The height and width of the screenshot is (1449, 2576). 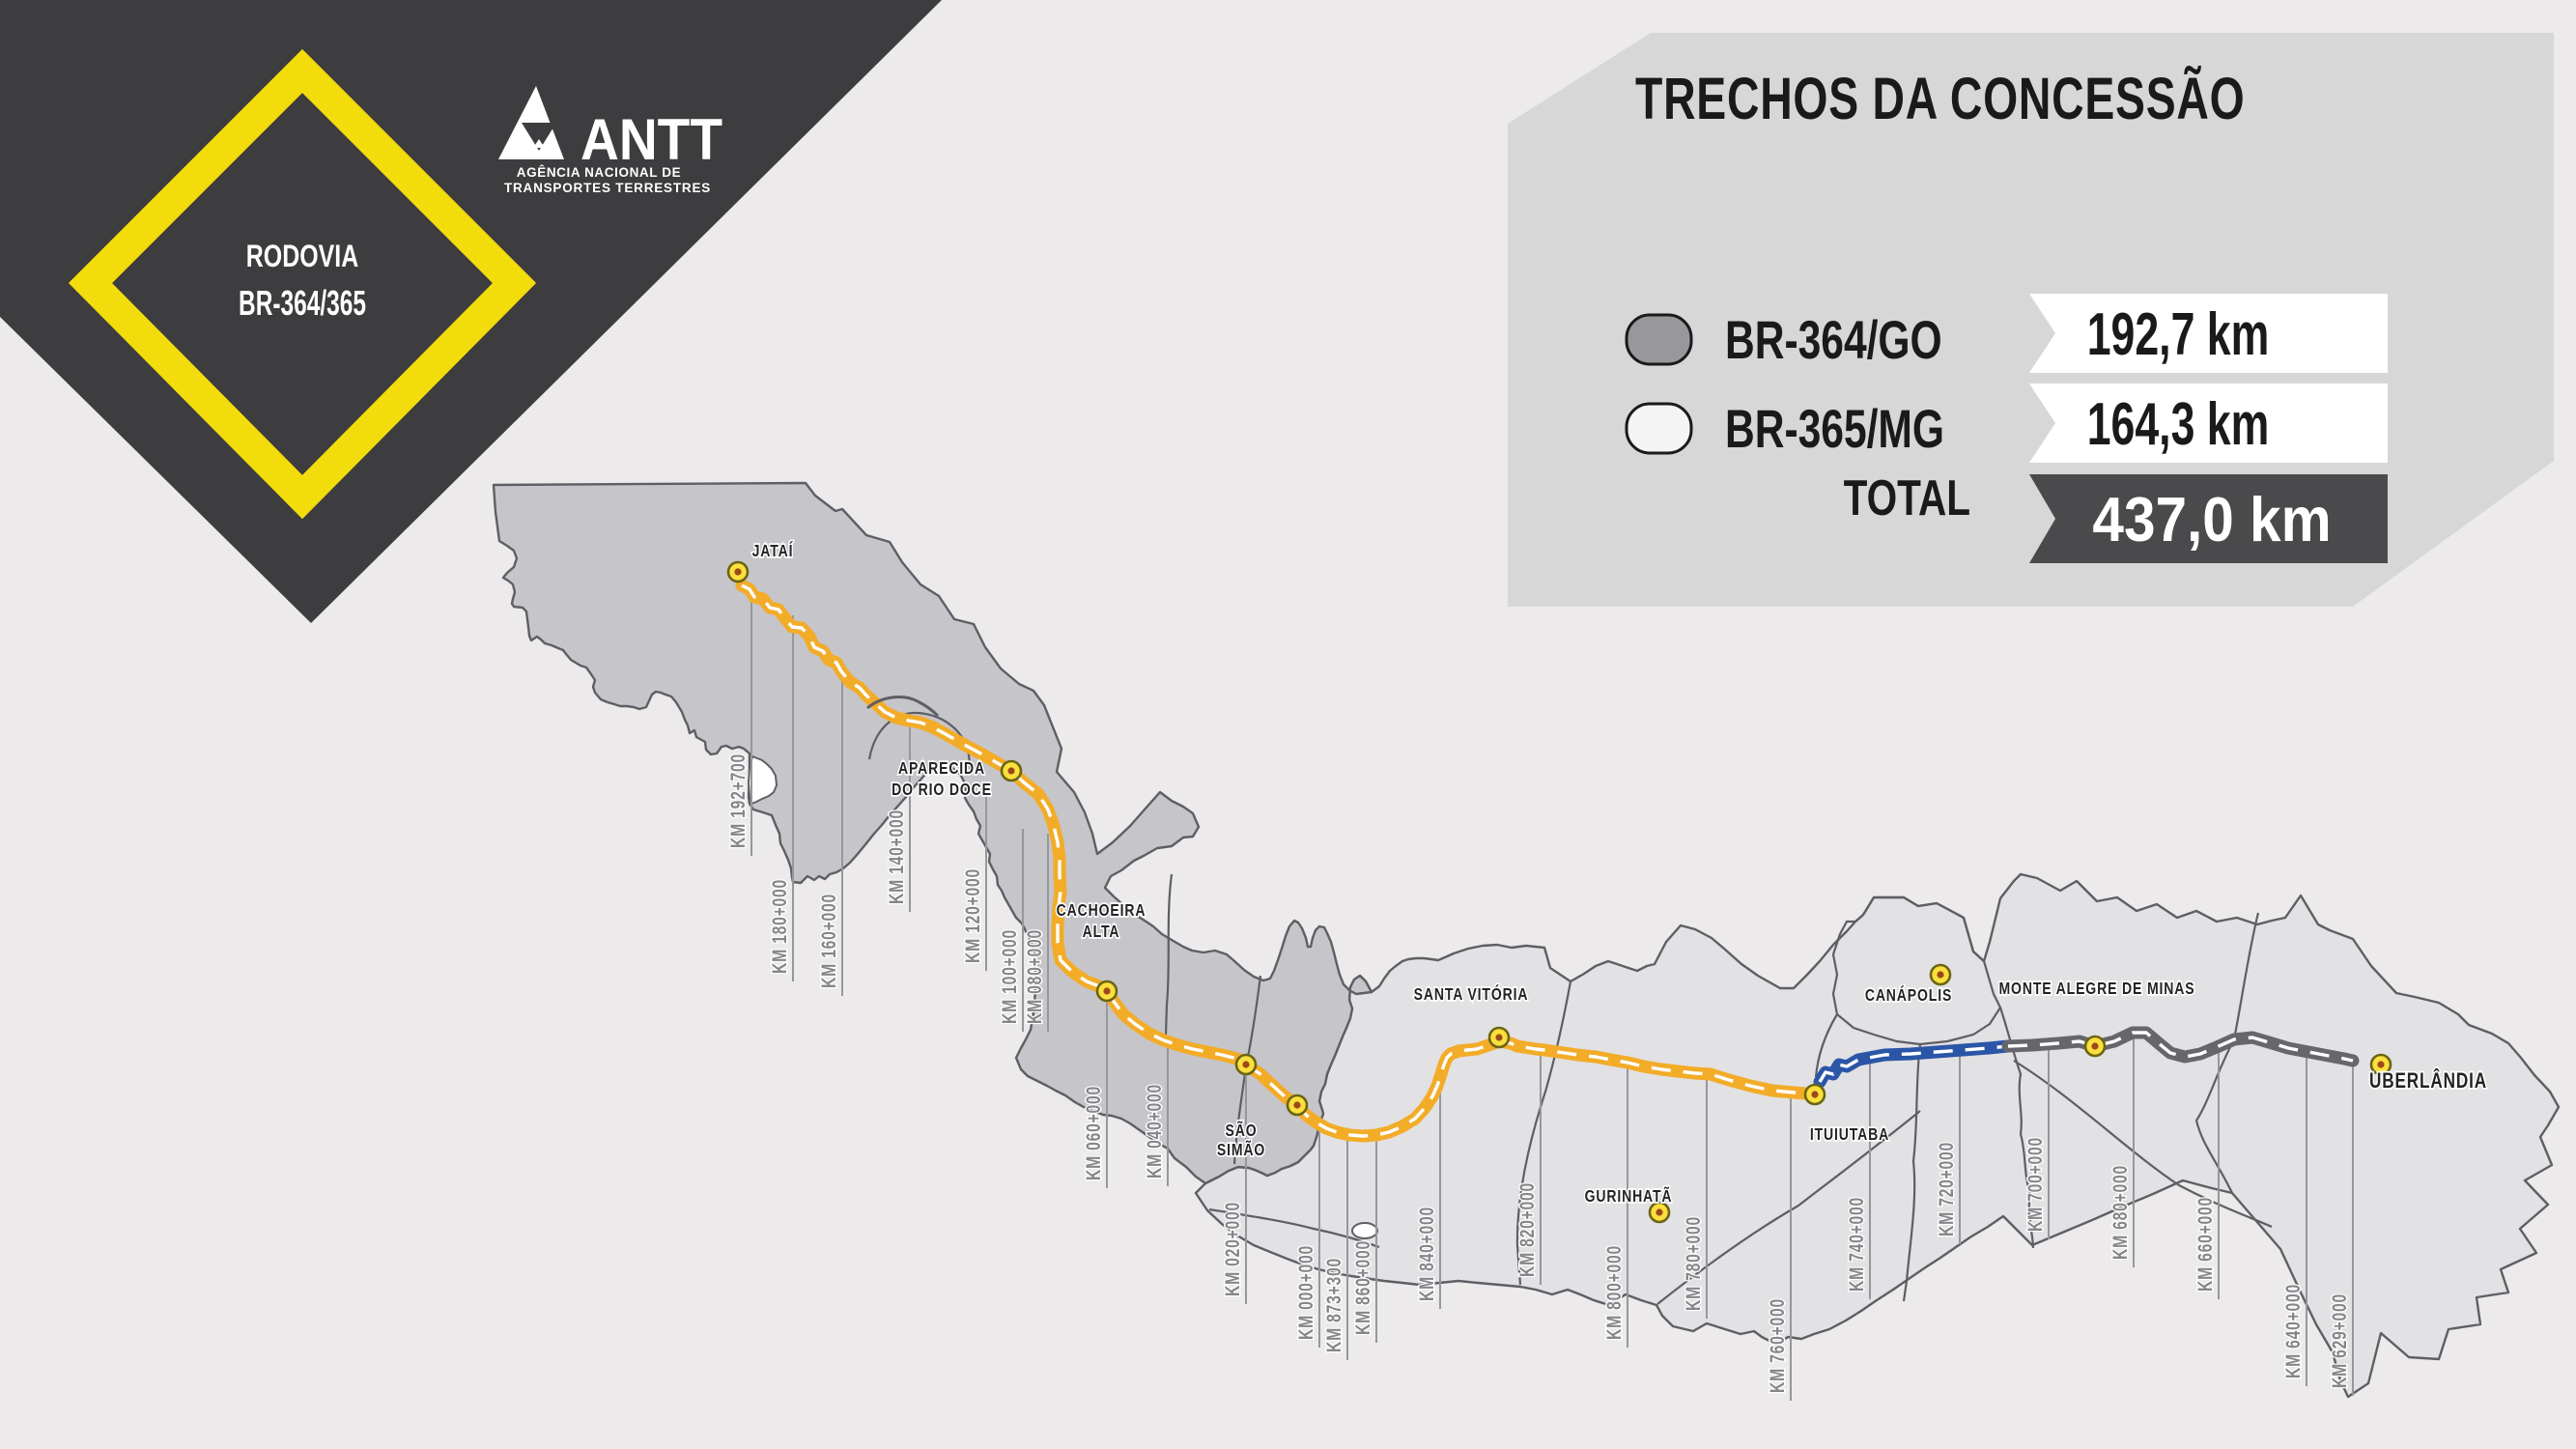 I want to click on svg-text: KM 080+000, so click(x=1034, y=976).